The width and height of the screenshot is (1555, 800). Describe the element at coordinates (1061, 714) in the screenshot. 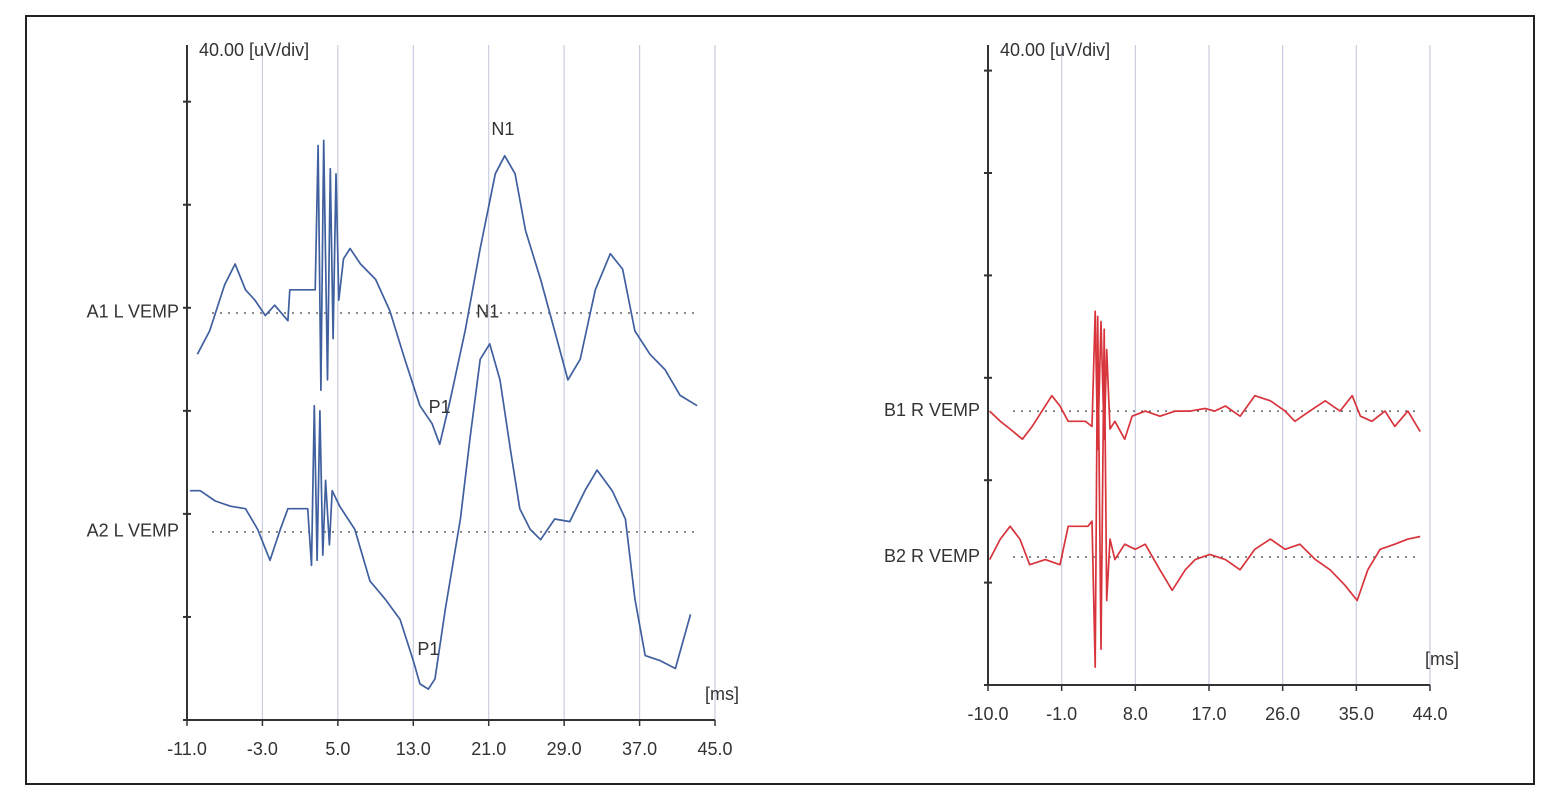

I see `x-tick-label: -1.0` at that location.